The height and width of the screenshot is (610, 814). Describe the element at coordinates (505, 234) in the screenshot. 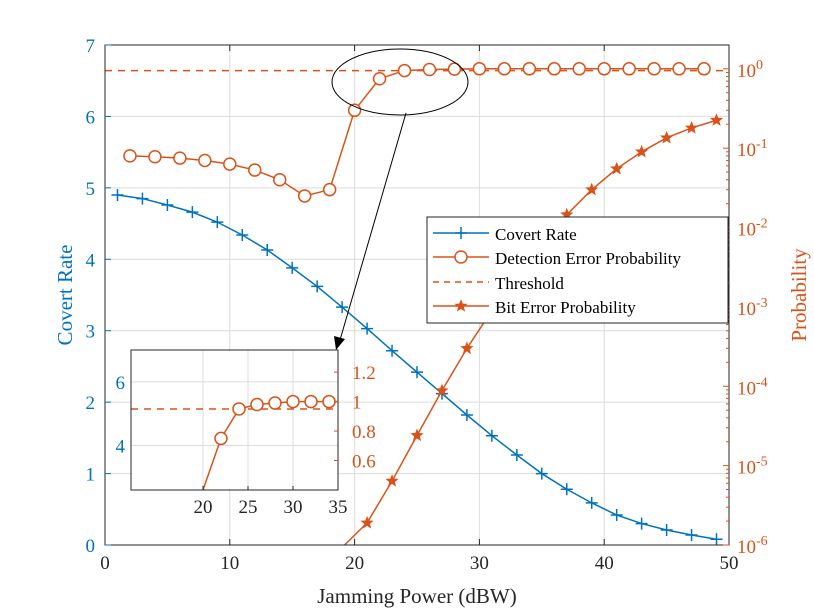

I see `legend-item-covert-rate: Covert Rate` at that location.